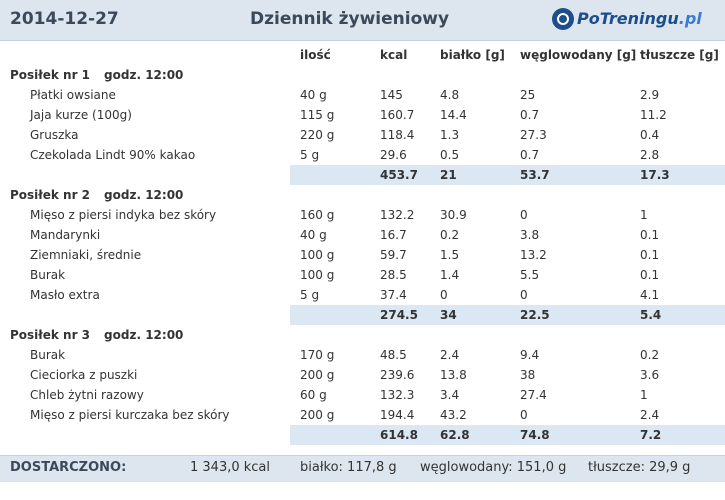  I want to click on food-fat: 3.6, so click(650, 375).